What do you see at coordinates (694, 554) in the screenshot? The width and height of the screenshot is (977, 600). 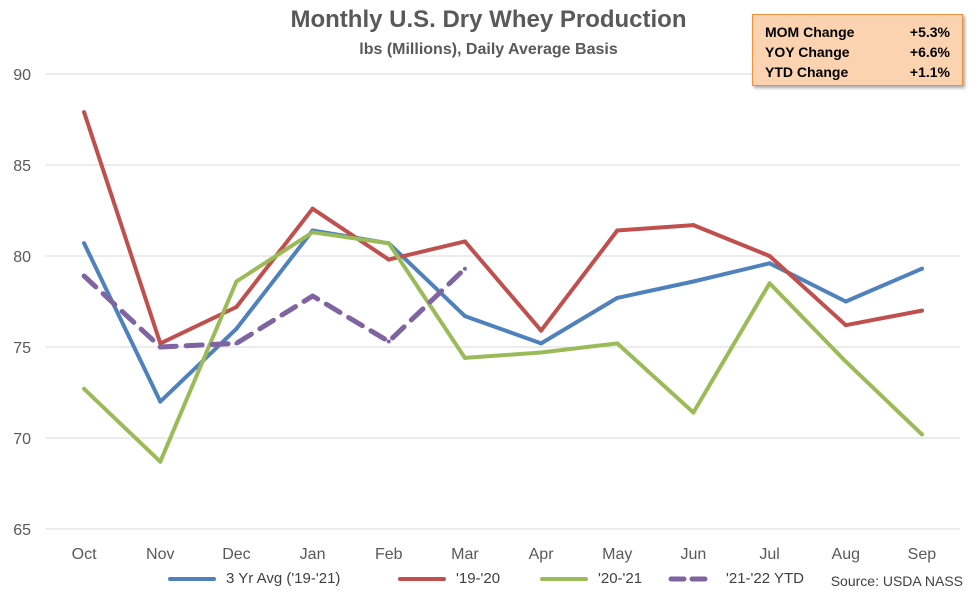 I see `x-tick-label: Jun` at bounding box center [694, 554].